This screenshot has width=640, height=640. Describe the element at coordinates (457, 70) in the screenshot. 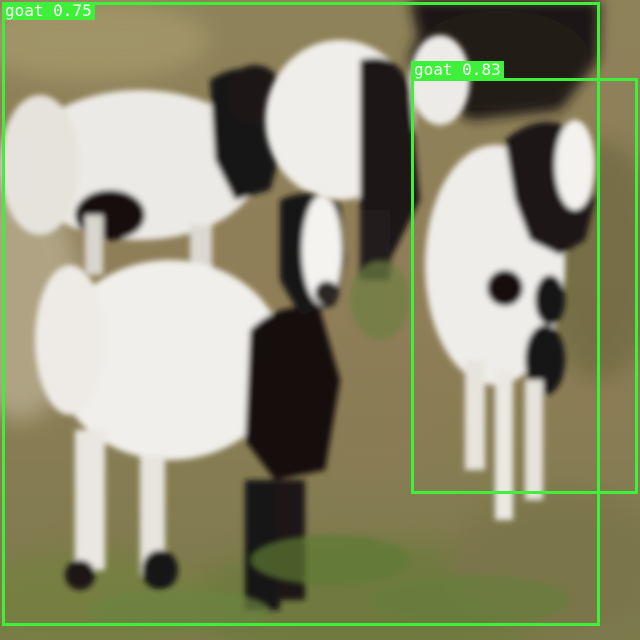

I see `detection-label-goat-2: goat 0.83` at that location.